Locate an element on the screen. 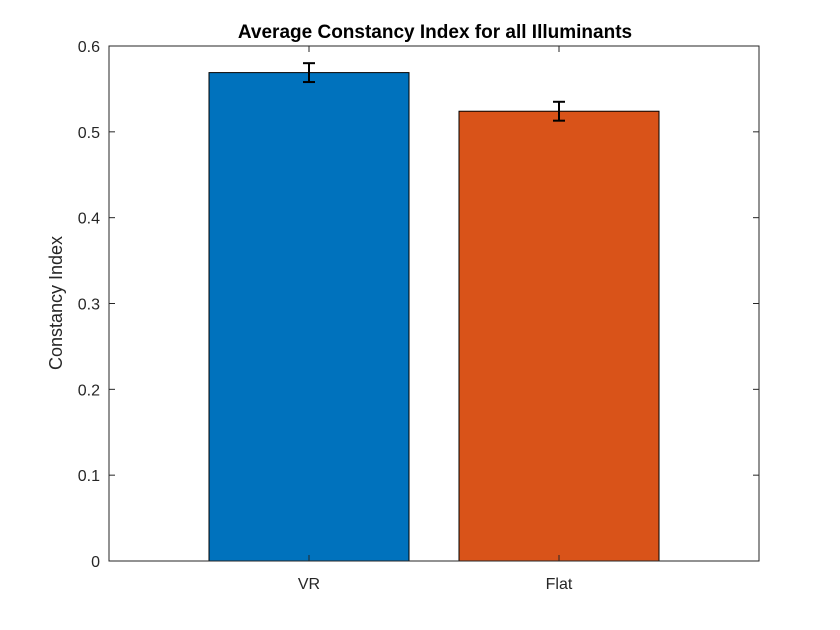 This screenshot has width=840, height=630. y-tick-label: 0.3 is located at coordinates (89, 305).